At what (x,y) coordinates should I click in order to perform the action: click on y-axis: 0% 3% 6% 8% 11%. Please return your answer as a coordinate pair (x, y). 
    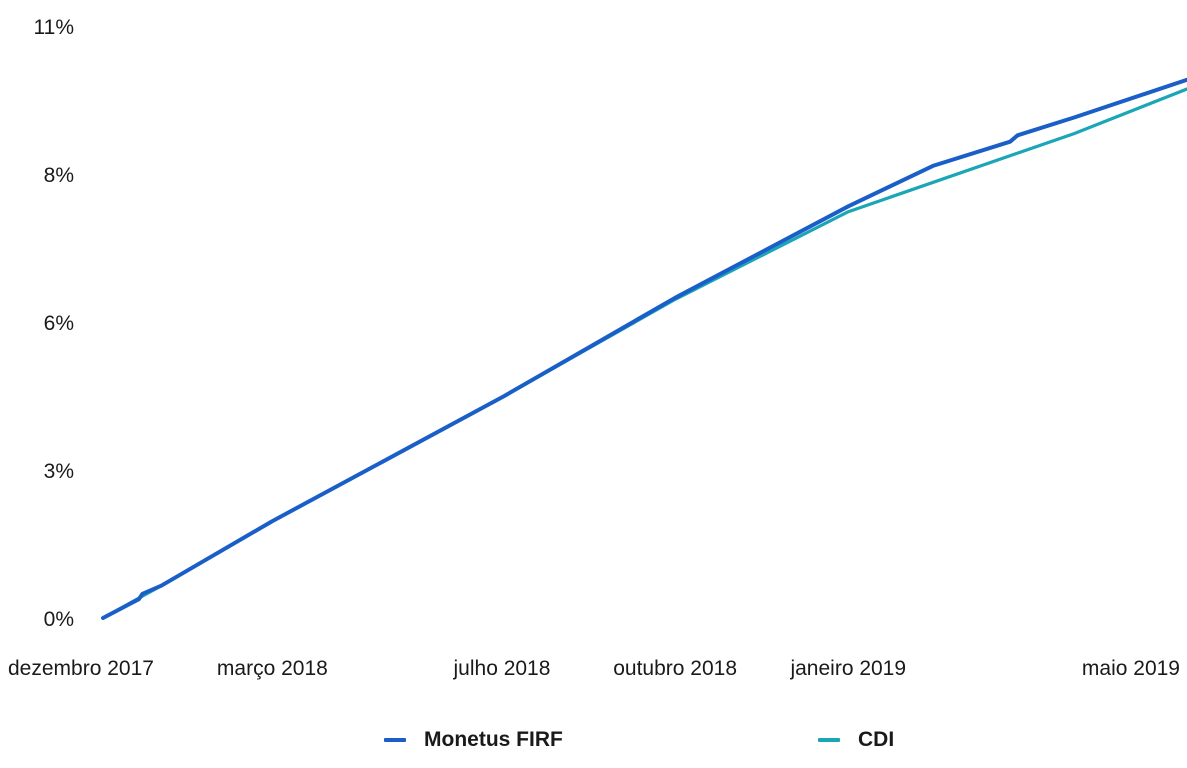
    Looking at the image, I should click on (54, 323).